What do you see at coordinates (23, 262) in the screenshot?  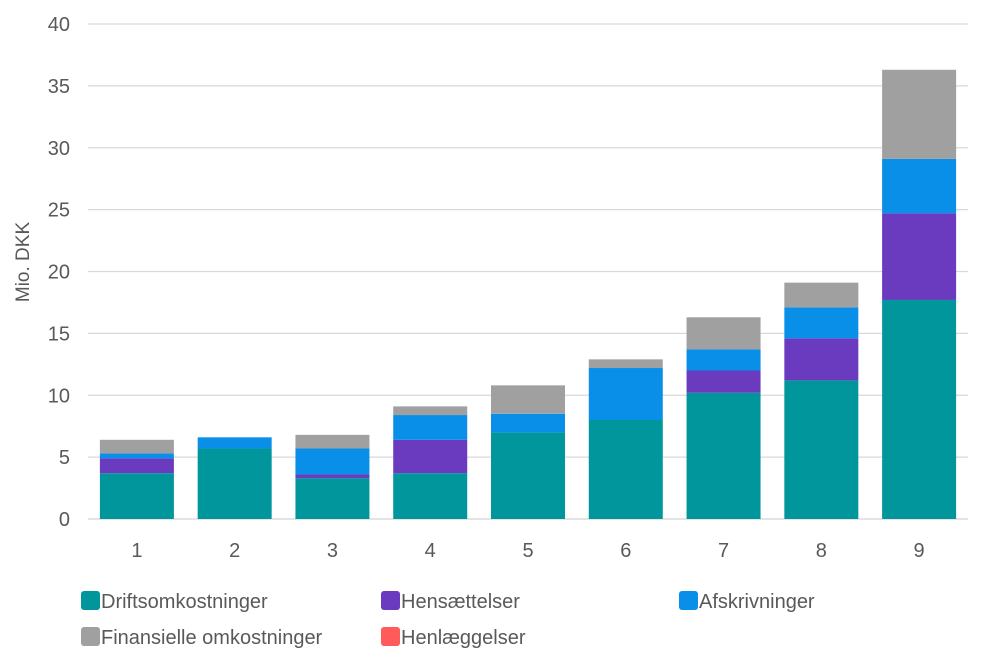 I see `y-axis-title: Mio. DKK` at bounding box center [23, 262].